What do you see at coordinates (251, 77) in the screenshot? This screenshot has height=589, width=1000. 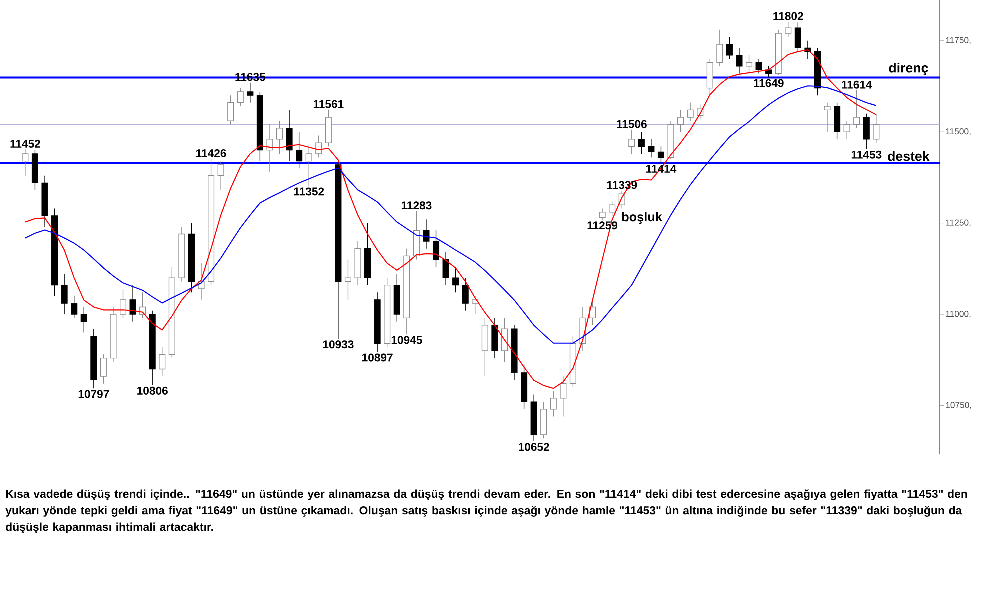 I see `annotation: 11635` at bounding box center [251, 77].